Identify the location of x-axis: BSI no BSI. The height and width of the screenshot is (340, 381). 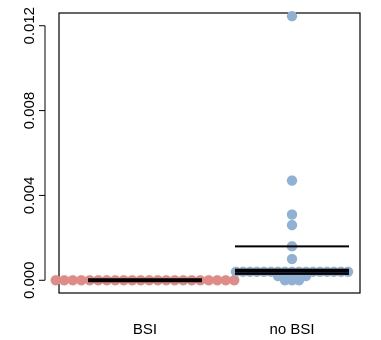
(224, 329).